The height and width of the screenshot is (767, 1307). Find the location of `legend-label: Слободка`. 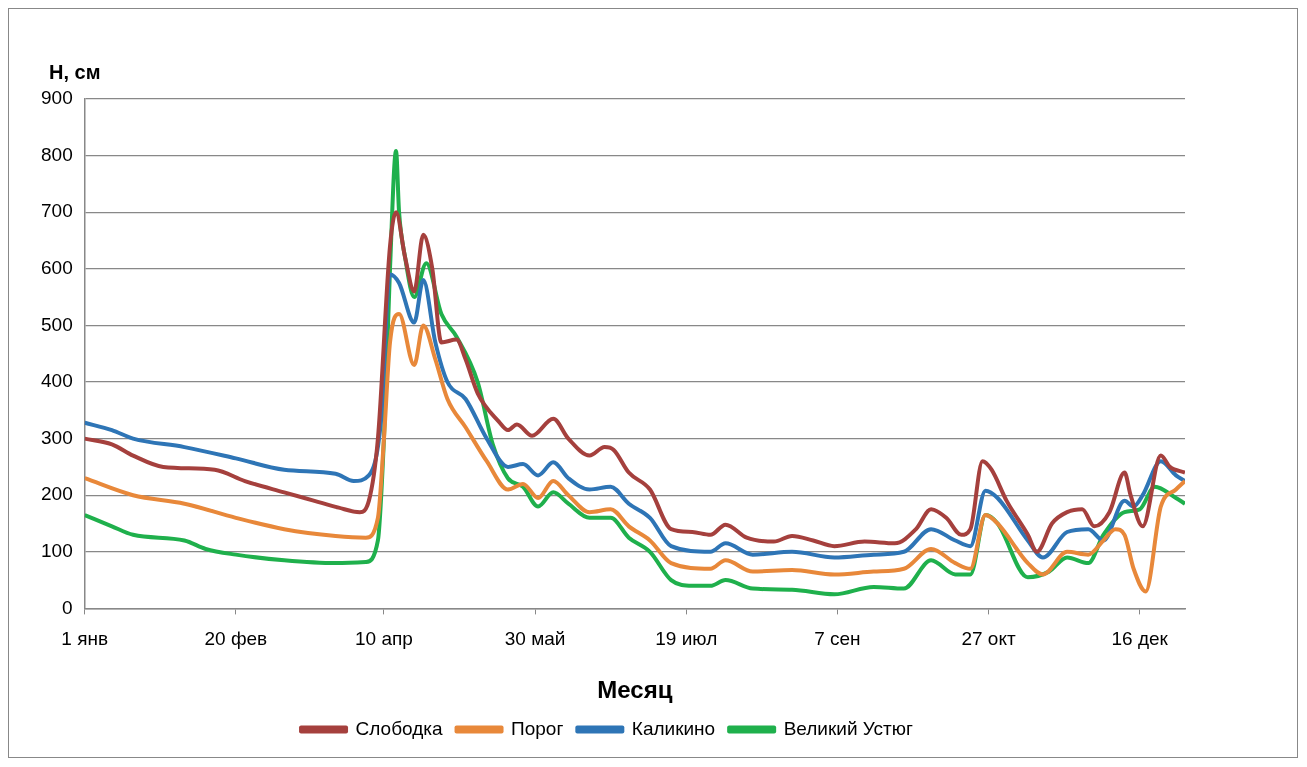

legend-label: Слободка is located at coordinates (399, 728).